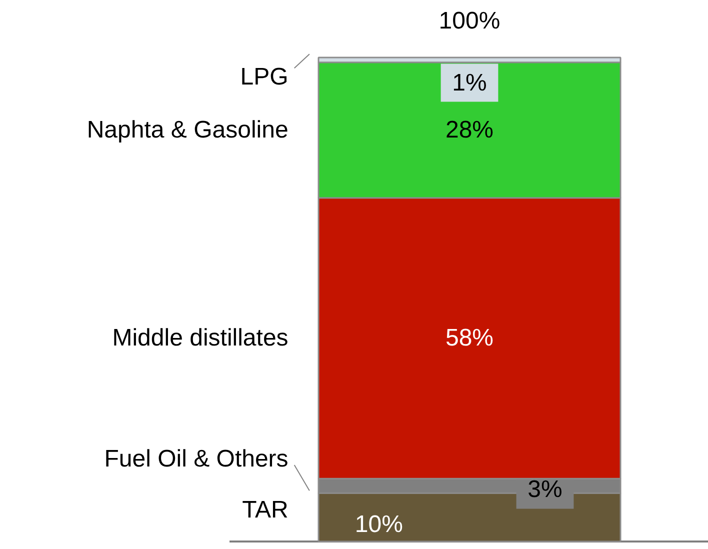 This screenshot has width=708, height=549. I want to click on data-label: 1%, so click(469, 82).